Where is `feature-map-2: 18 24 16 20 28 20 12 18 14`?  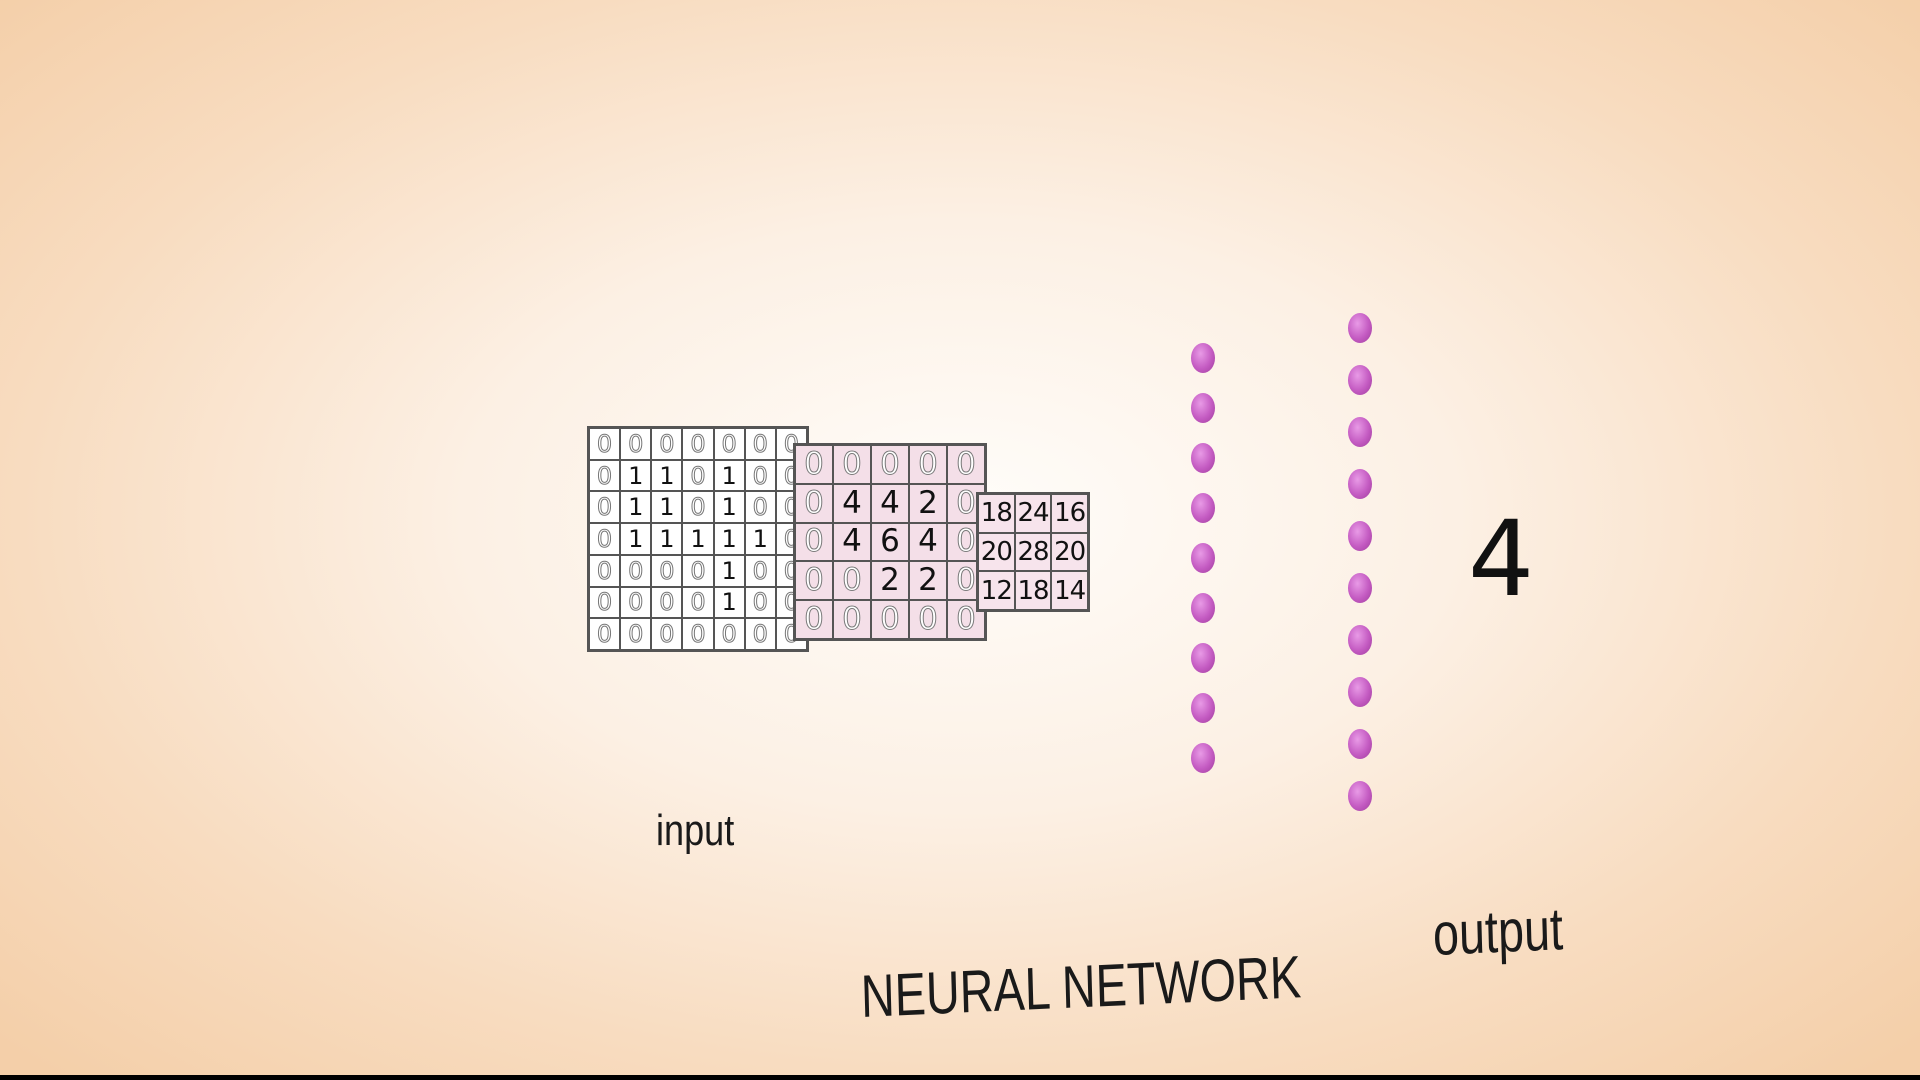 feature-map-2: 18 24 16 20 28 20 12 18 14 is located at coordinates (1033, 552).